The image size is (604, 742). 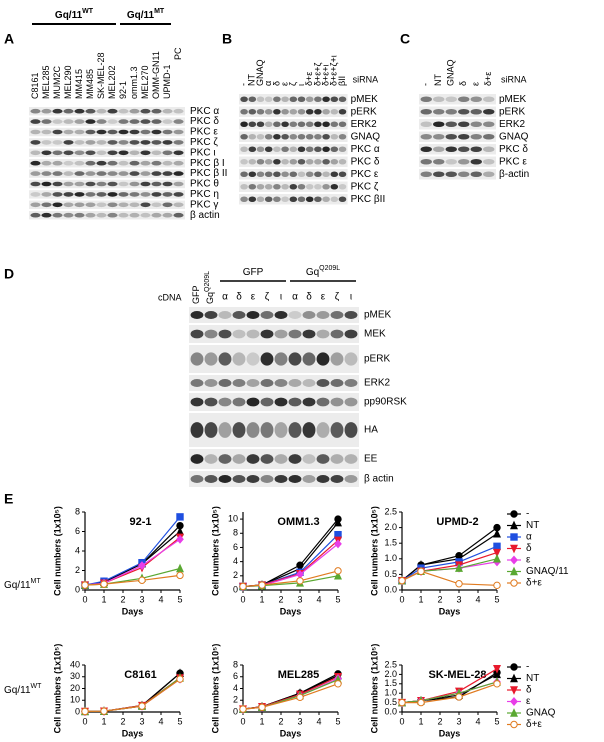 I want to click on lane-label: MEL202, so click(x=112, y=82).